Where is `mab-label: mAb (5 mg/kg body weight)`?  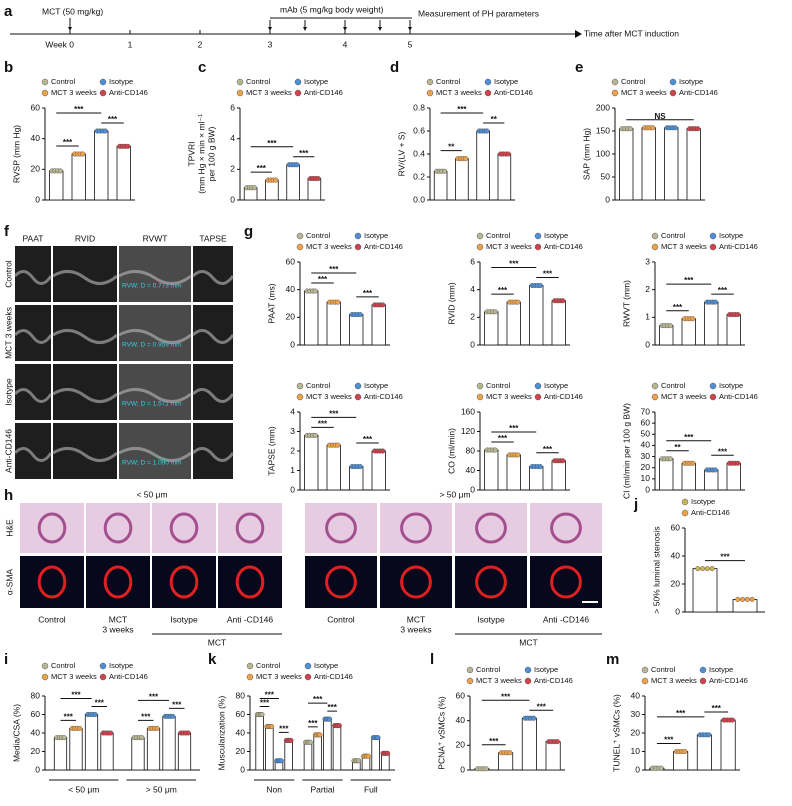
mab-label: mAb (5 mg/kg body weight) is located at coordinates (332, 9).